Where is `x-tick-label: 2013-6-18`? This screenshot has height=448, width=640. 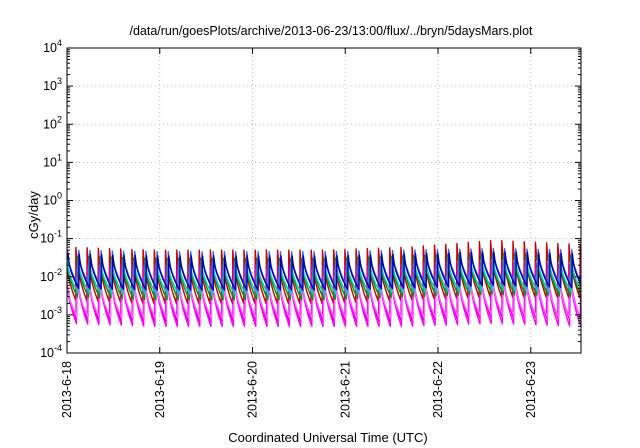 x-tick-label: 2013-6-18 is located at coordinates (67, 389).